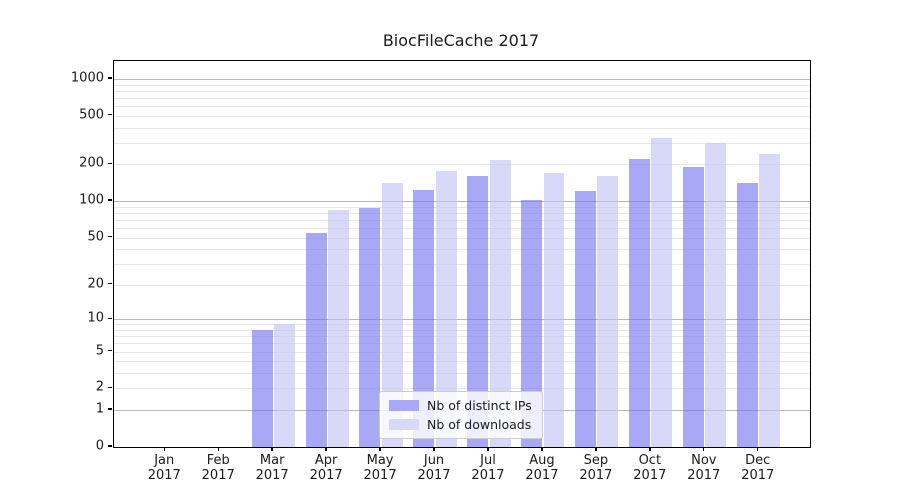 Image resolution: width=900 pixels, height=500 pixels. What do you see at coordinates (380, 468) in the screenshot?
I see `x-tick-label-may: May 2017` at bounding box center [380, 468].